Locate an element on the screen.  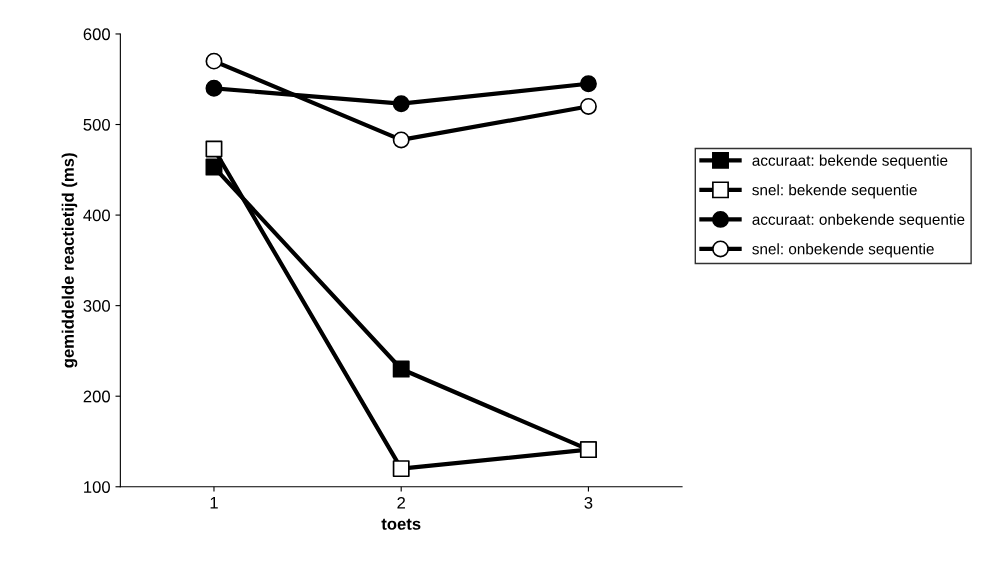
y-tick-label: 300 is located at coordinates (96, 306).